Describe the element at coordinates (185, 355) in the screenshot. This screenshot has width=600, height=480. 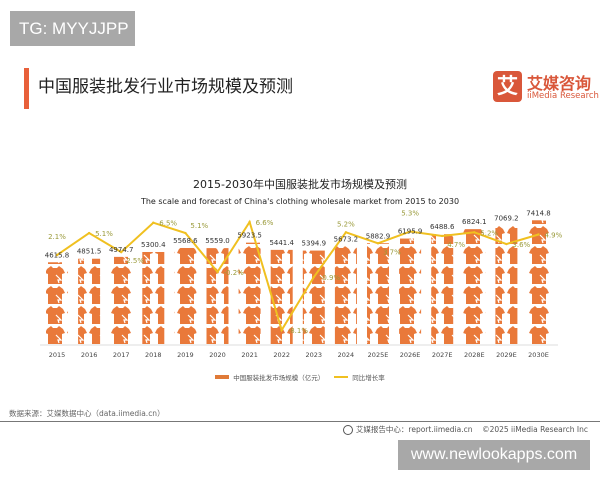
I see `x-tick-label: 2019` at that location.